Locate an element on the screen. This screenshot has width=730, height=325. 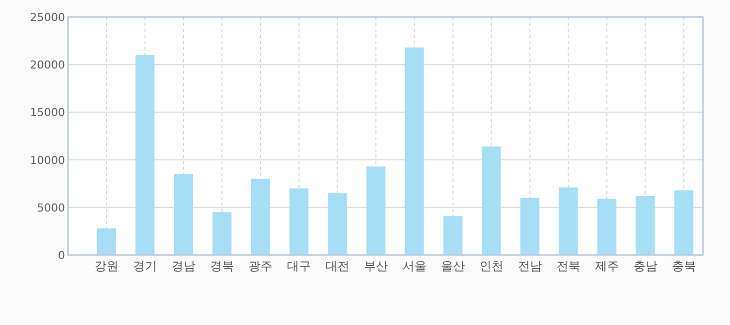
x-tick-label: 광주 is located at coordinates (260, 266).